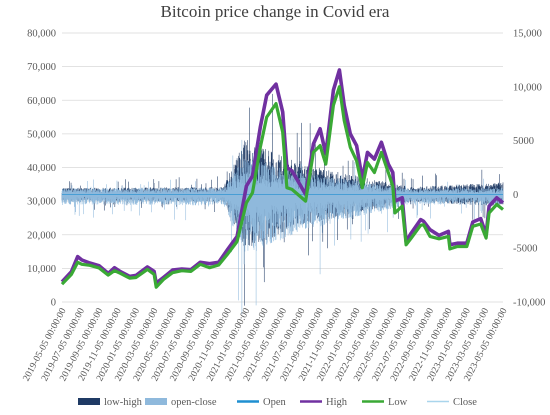 The height and width of the screenshot is (415, 550). I want to click on y-left-tick-label: 0, so click(53, 303).